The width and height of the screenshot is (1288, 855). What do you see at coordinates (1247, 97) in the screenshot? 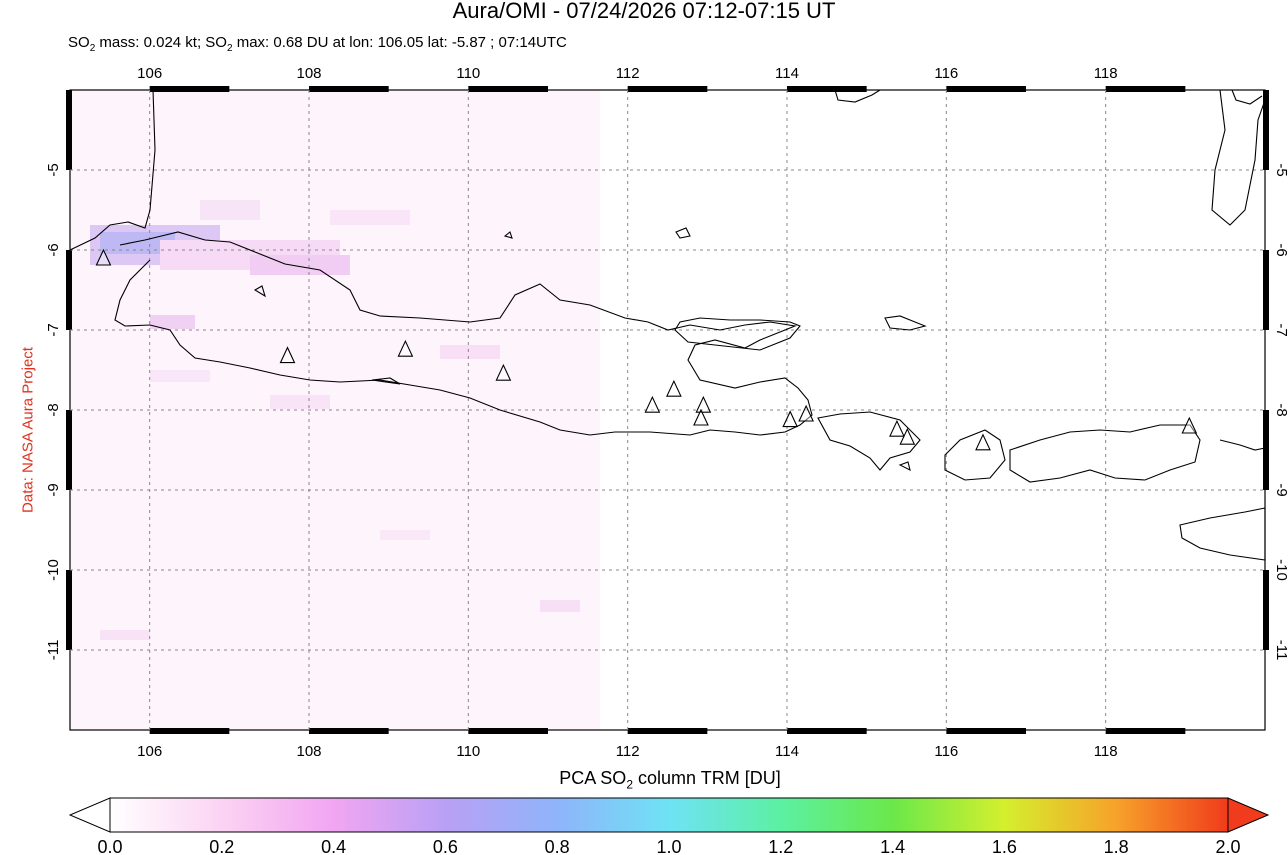
I see `sulawesi-coast-b` at bounding box center [1247, 97].